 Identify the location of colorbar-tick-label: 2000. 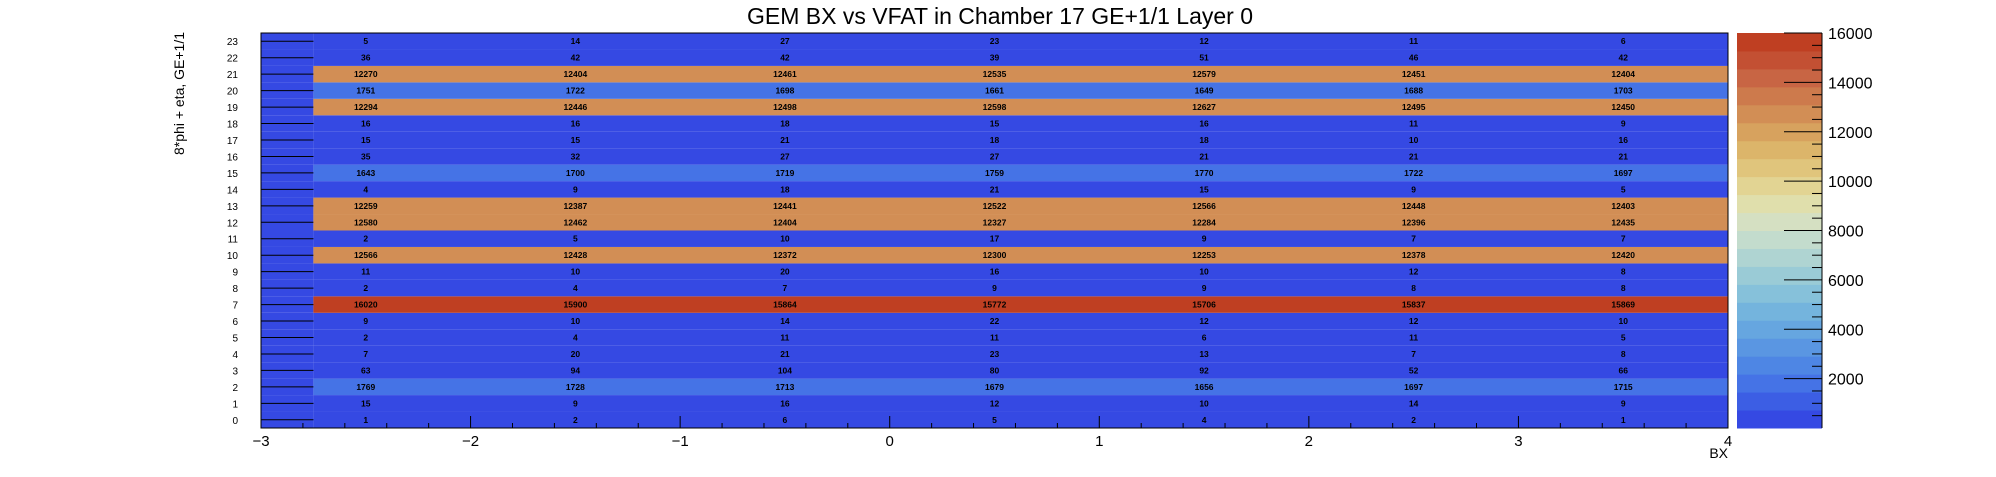
(1846, 380).